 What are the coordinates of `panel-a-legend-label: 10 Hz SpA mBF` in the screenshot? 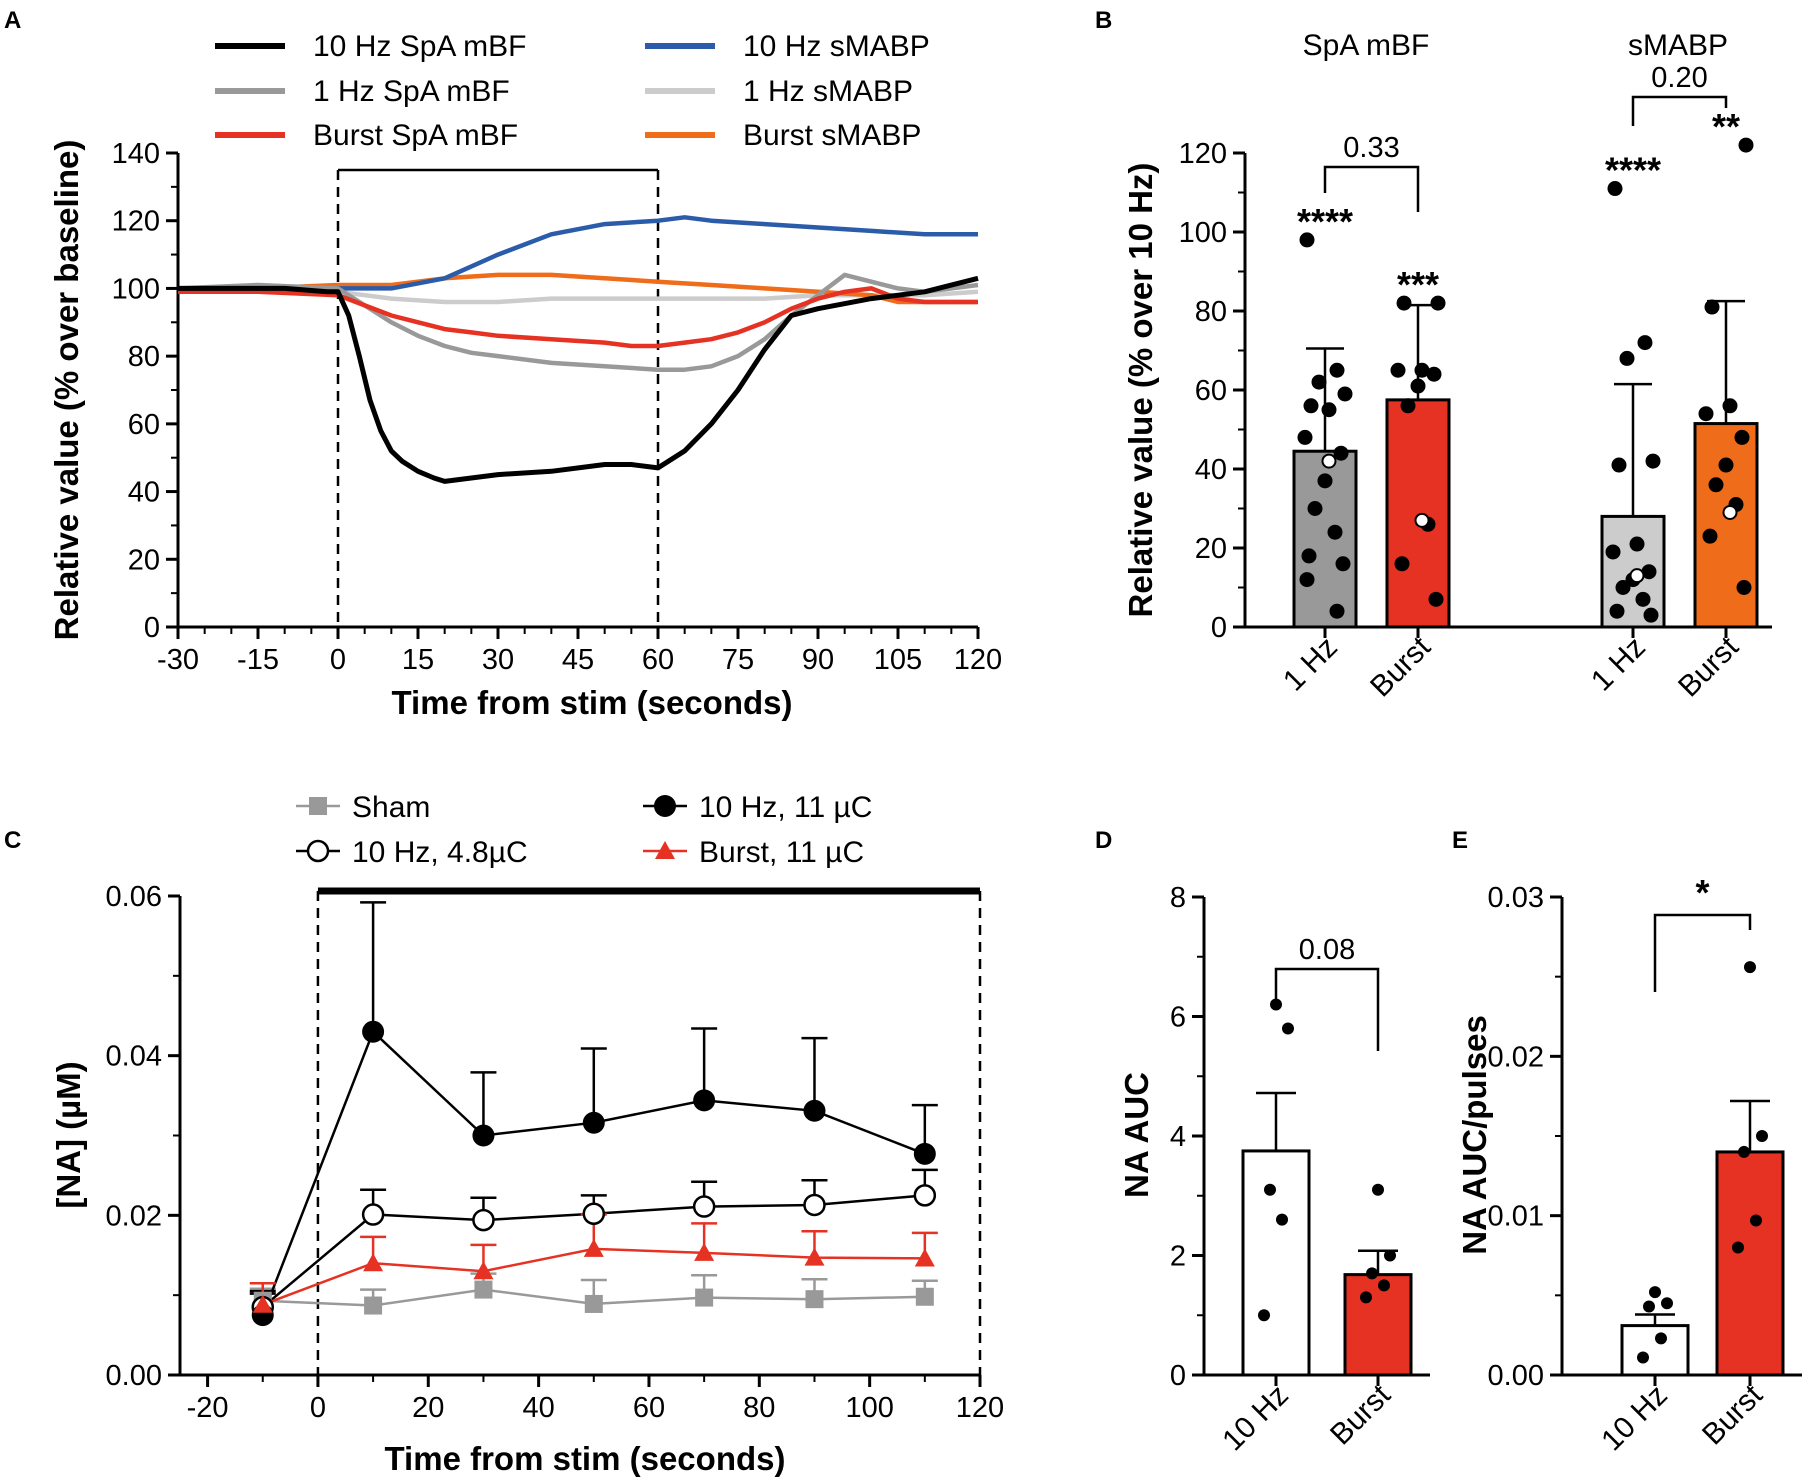 It's located at (419, 46).